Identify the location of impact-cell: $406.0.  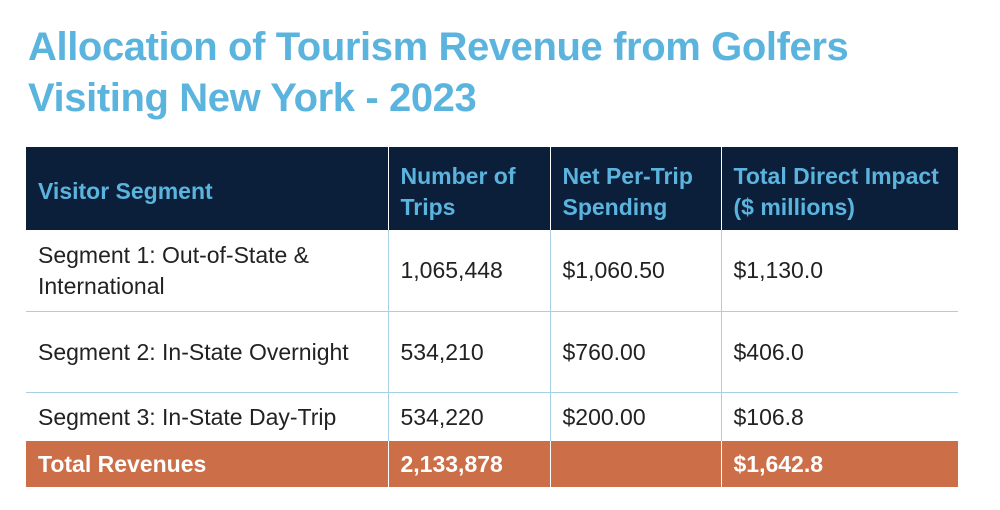
(839, 352).